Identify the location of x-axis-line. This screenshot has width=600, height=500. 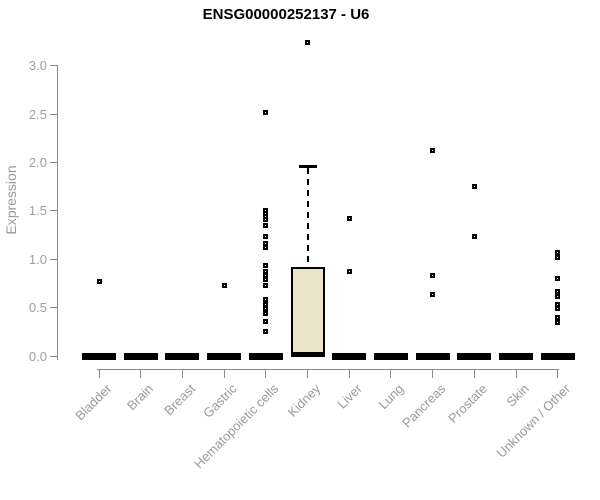
(328, 369).